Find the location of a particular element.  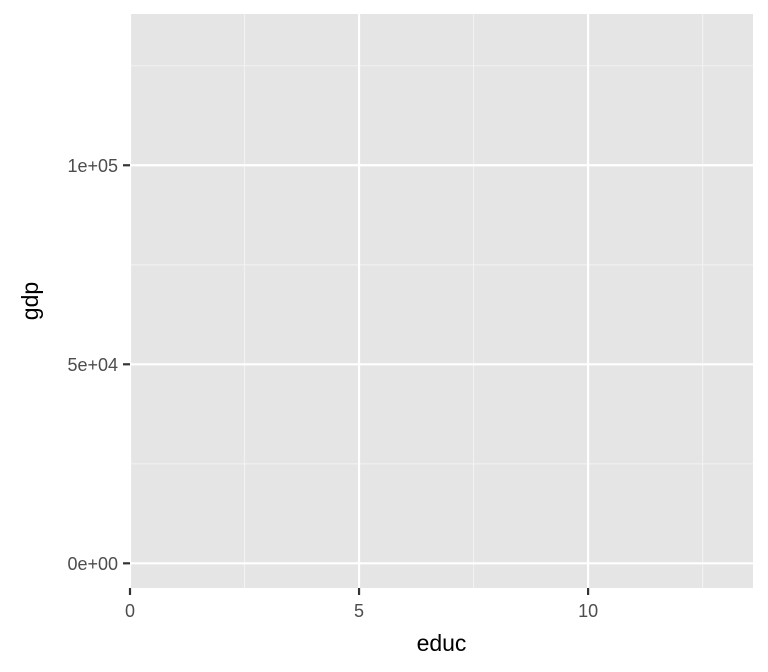

y-tick-label: 0e+00 is located at coordinates (92, 564).